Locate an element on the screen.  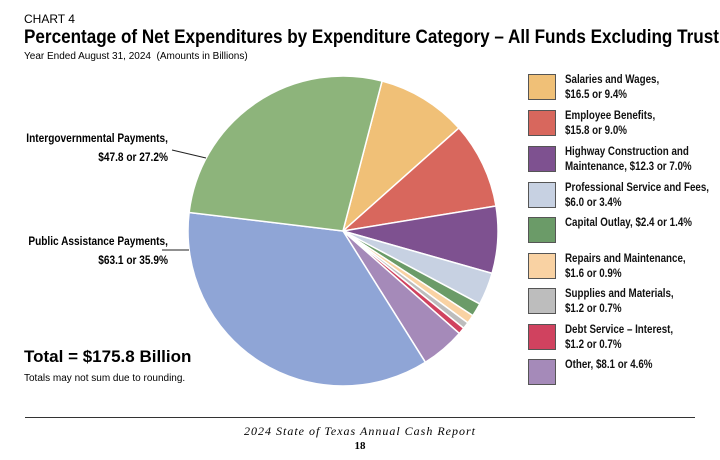
note: Totals may not sum due to rounding. is located at coordinates (105, 378).